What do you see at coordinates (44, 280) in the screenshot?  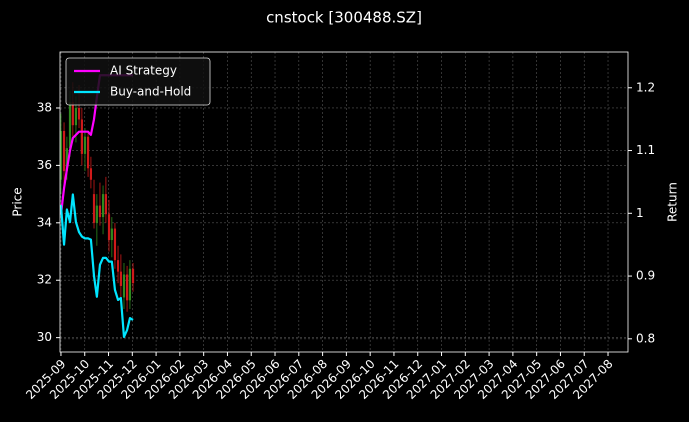 I see `y-tick-label: 32` at bounding box center [44, 280].